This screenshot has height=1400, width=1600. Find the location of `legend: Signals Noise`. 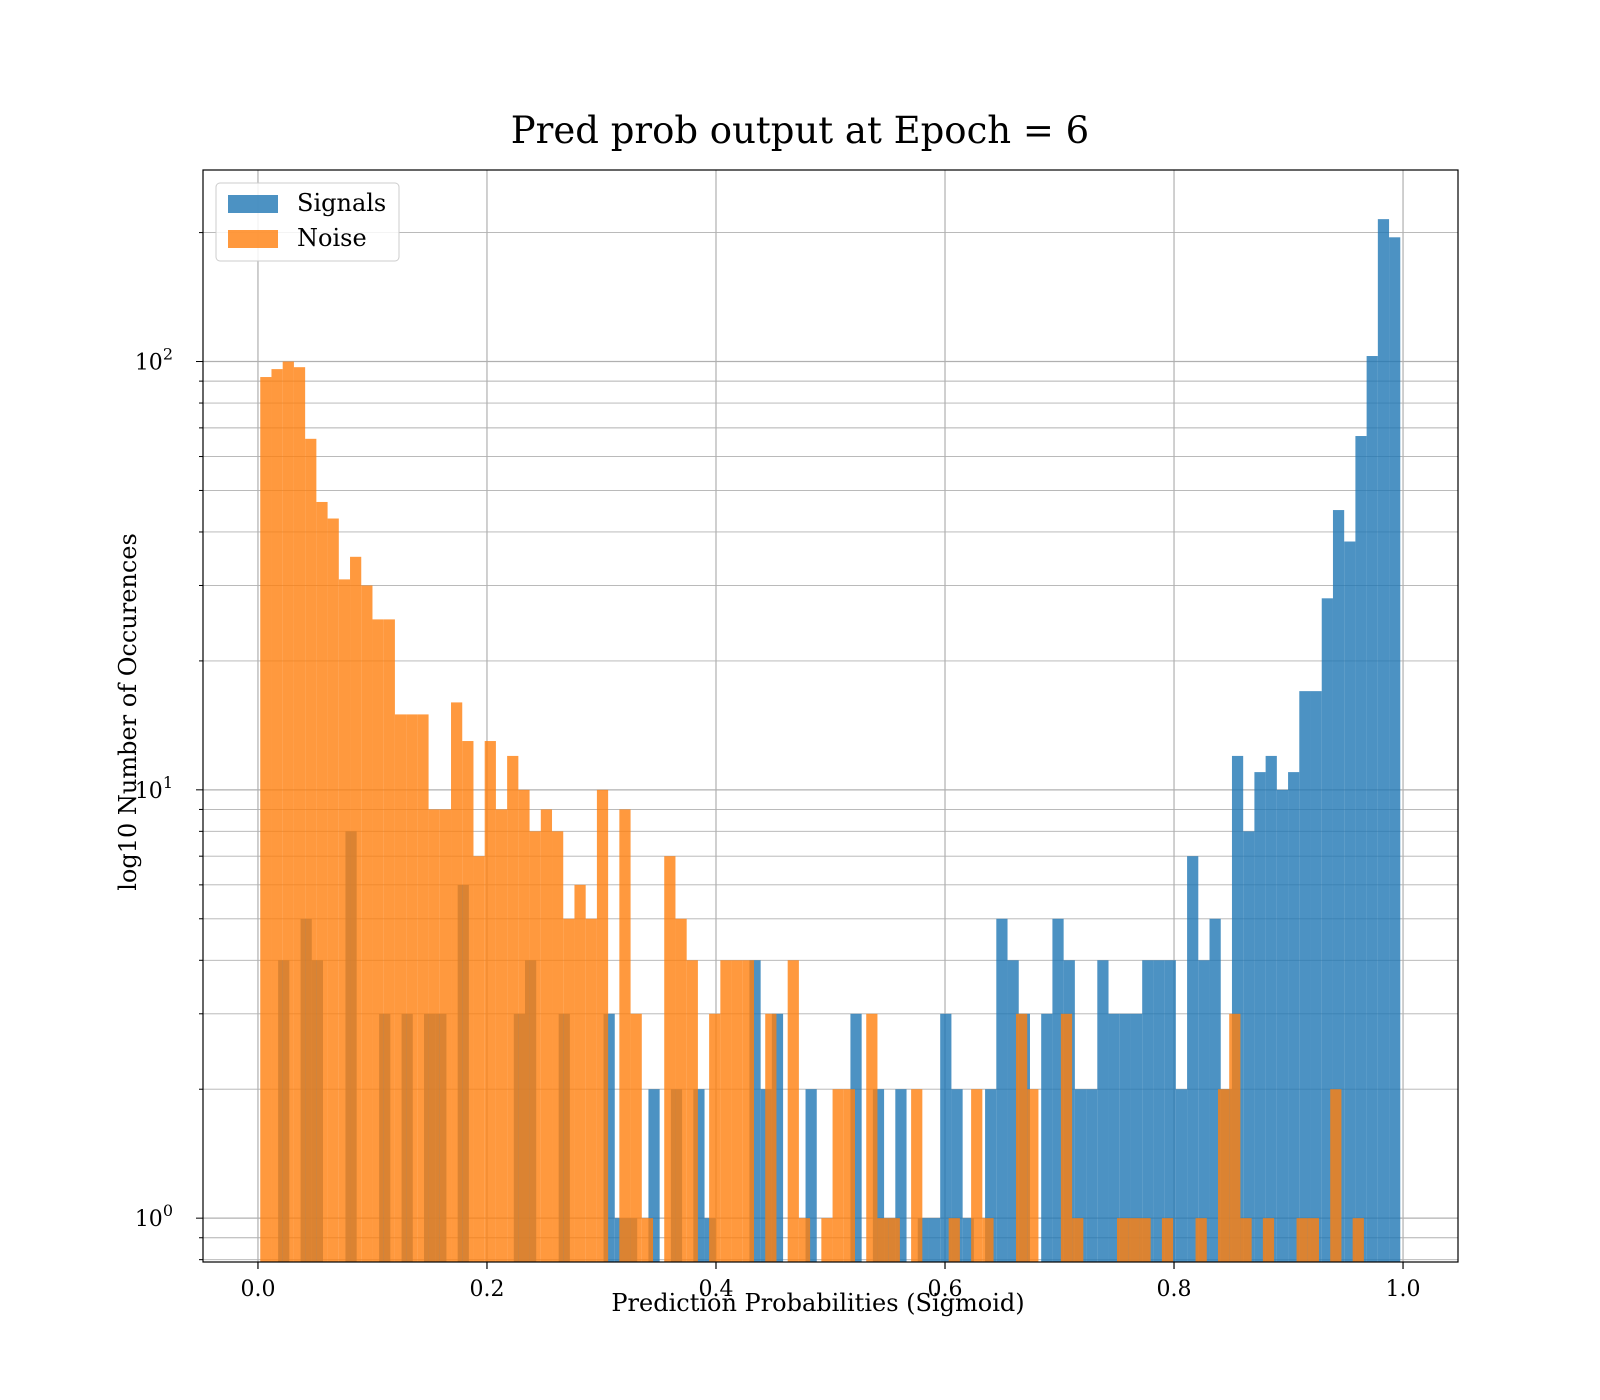

legend: Signals Noise is located at coordinates (307, 222).